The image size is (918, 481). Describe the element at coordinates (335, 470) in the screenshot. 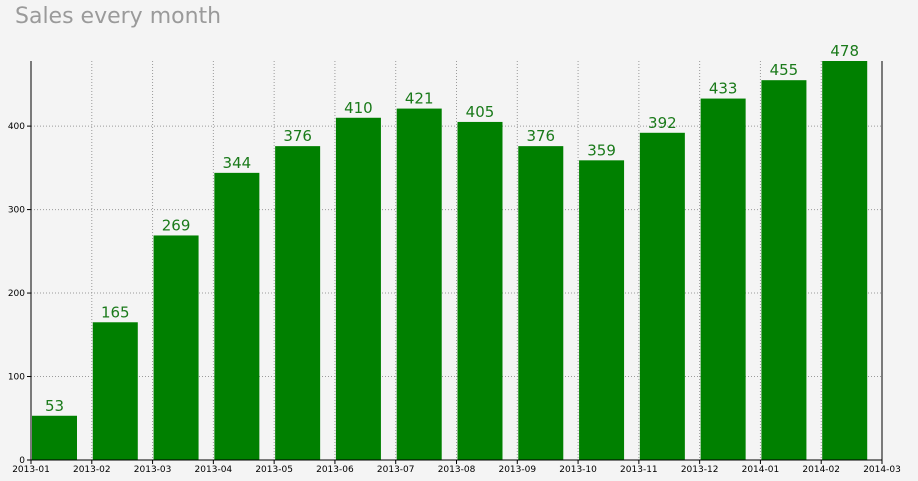

I see `x-tick-label: 2013-06` at that location.